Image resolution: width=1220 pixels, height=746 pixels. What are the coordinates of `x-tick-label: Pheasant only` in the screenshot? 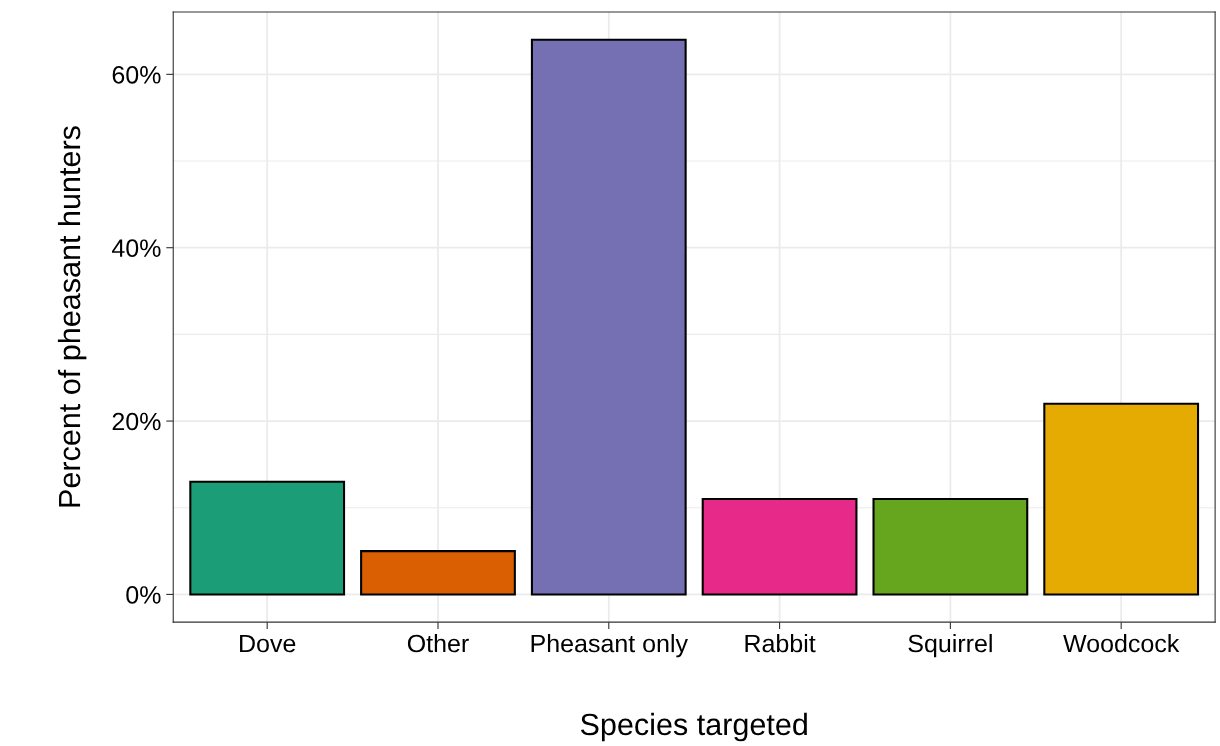 It's located at (609, 645).